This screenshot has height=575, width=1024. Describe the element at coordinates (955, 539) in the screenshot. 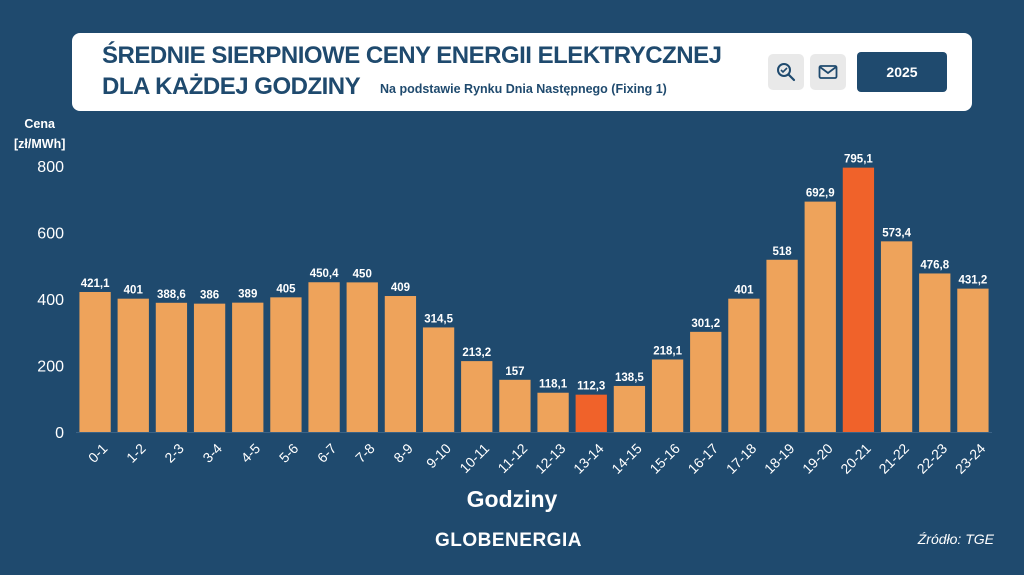

I see `source-note: Źródło: TGE` at that location.